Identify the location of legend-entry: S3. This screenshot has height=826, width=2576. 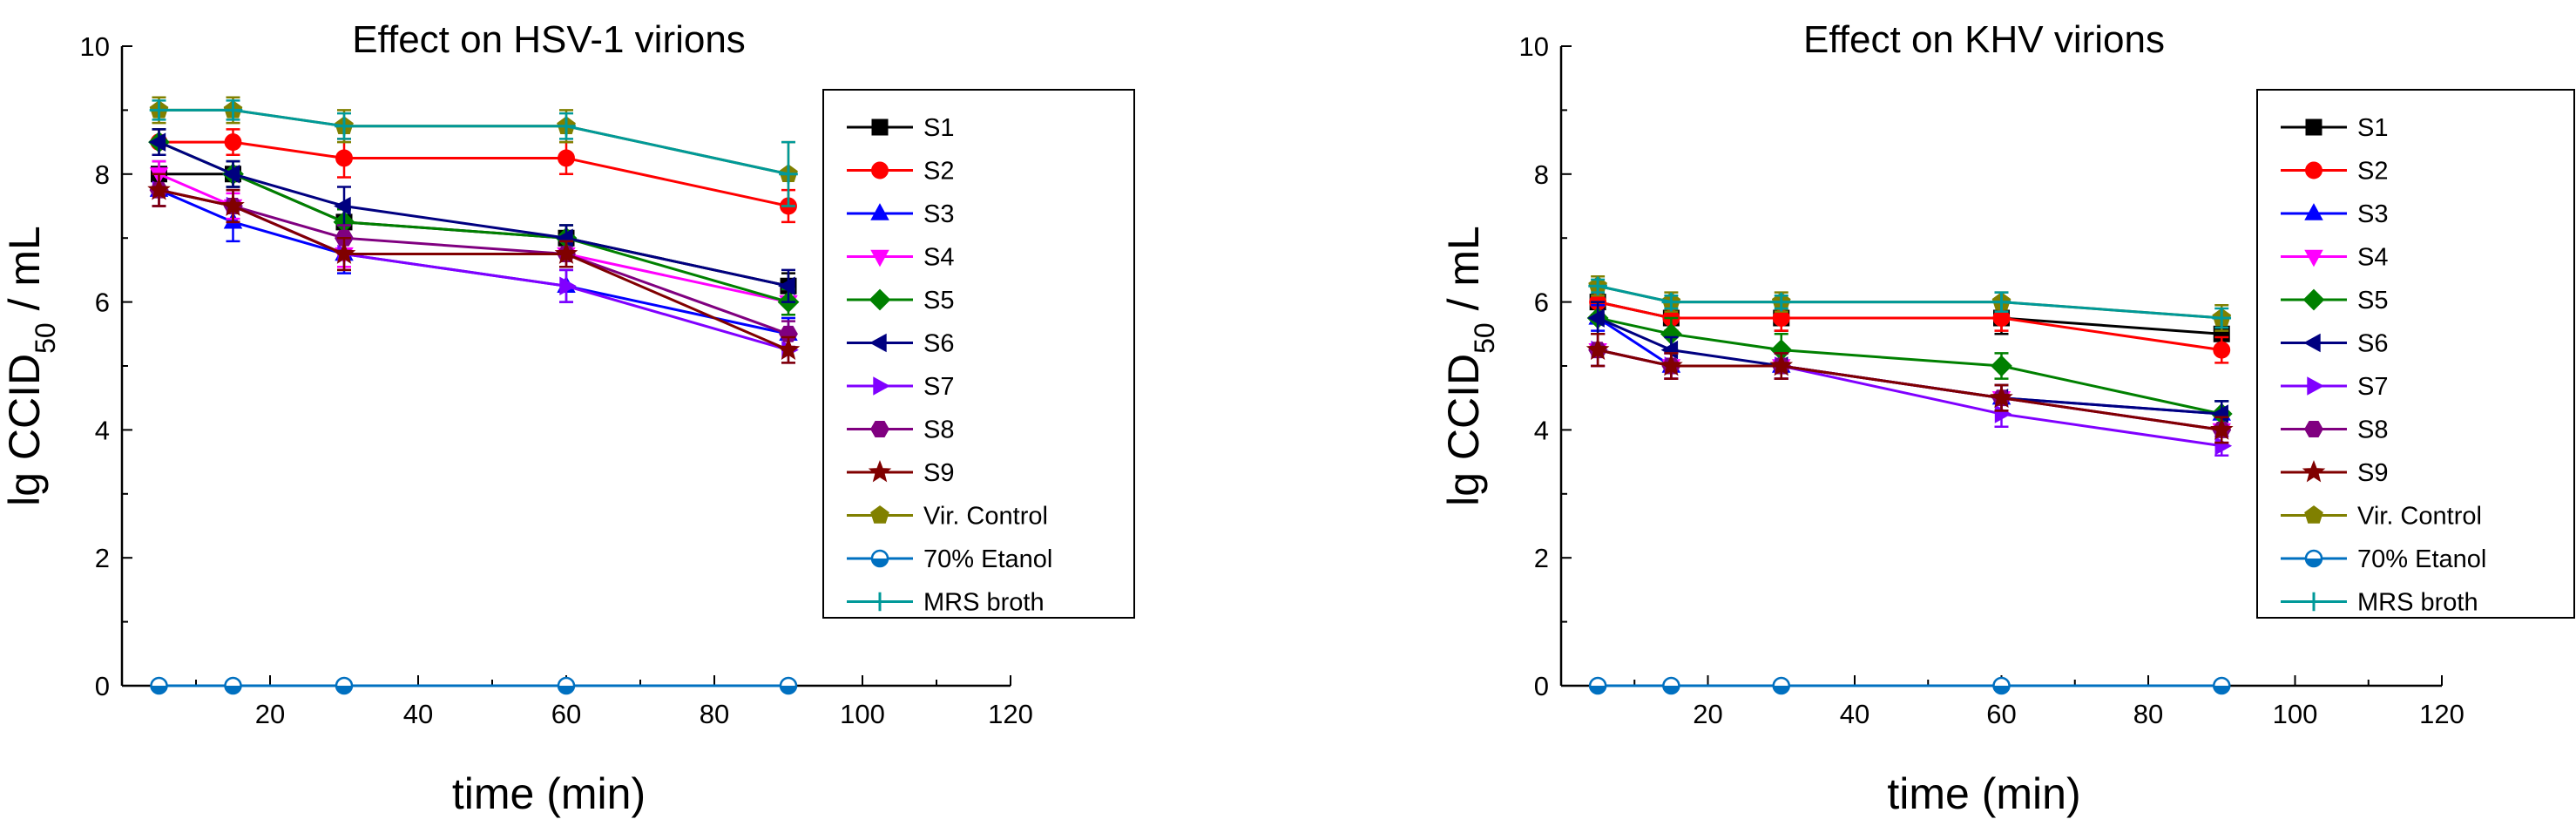
(2334, 214).